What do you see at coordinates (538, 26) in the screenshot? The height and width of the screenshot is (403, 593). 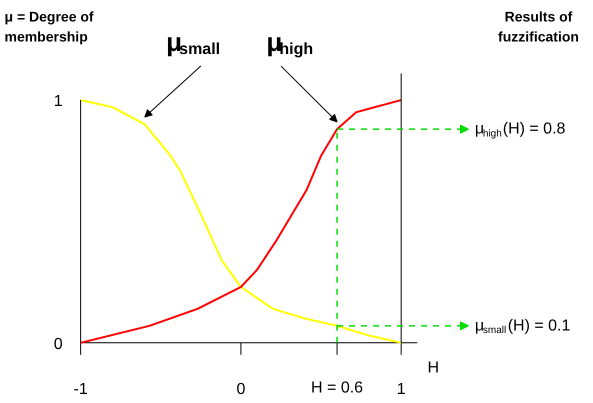 I see `annotation: Results of fuzzification` at bounding box center [538, 26].